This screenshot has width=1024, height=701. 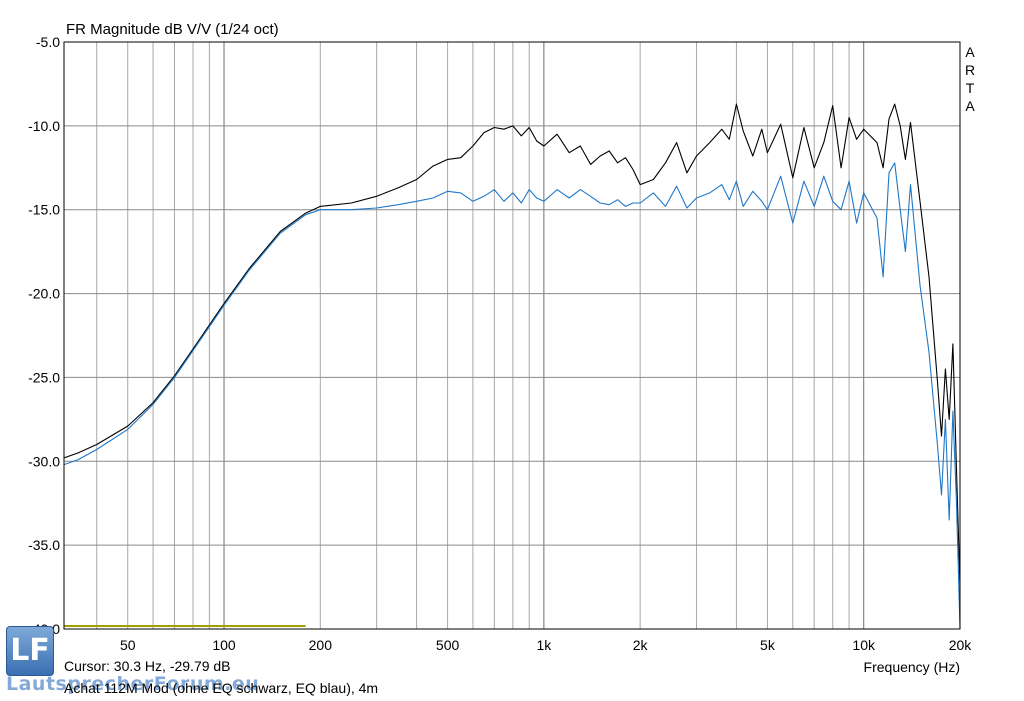 What do you see at coordinates (912, 667) in the screenshot?
I see `x-axis-label: Frequency (Hz)` at bounding box center [912, 667].